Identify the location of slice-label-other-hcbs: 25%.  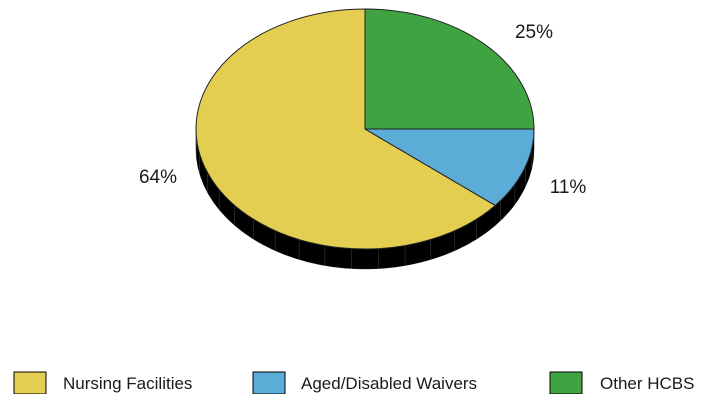
(534, 32).